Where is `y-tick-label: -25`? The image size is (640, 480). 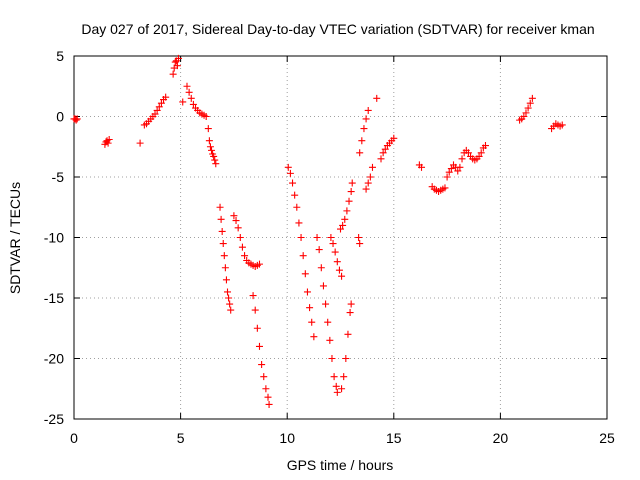 y-tick-label: -25 is located at coordinates (54, 419).